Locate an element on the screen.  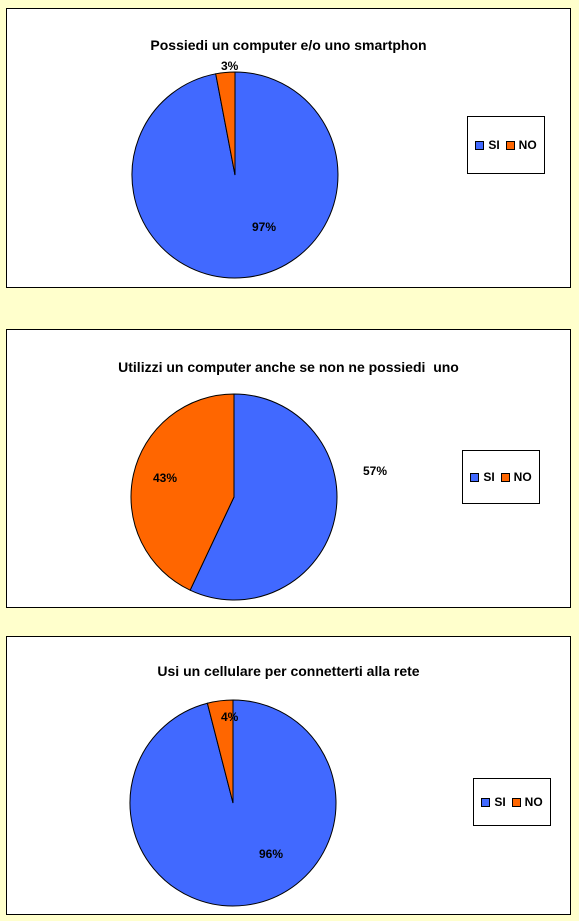
pie-chart: 97% 3% is located at coordinates (235, 169).